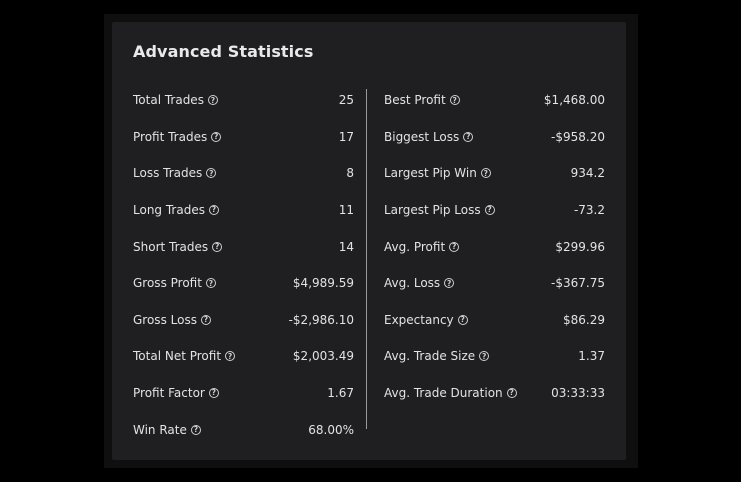  I want to click on stat-value: 17, so click(346, 136).